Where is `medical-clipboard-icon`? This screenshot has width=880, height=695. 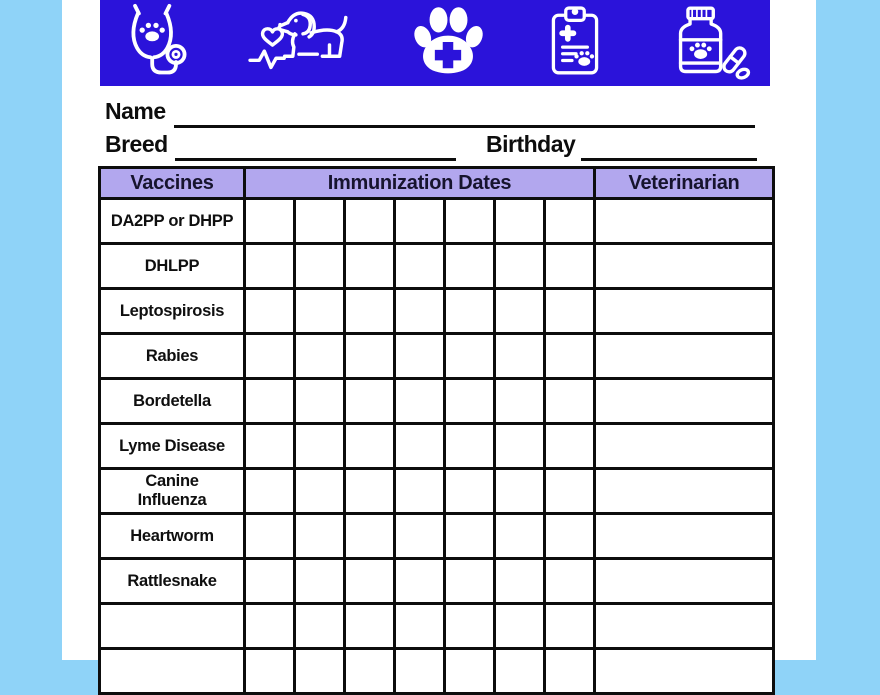
medical-clipboard-icon is located at coordinates (575, 40).